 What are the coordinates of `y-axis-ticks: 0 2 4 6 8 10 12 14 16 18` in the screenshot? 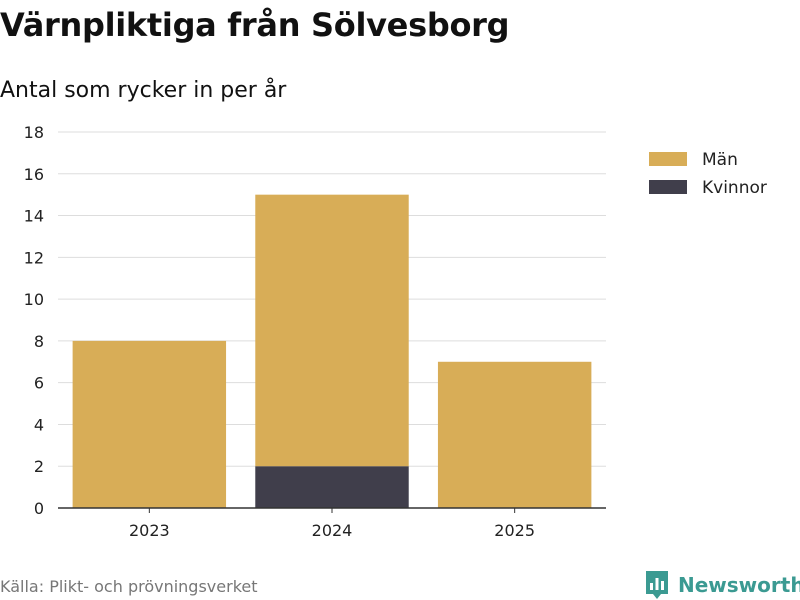 It's located at (34, 320).